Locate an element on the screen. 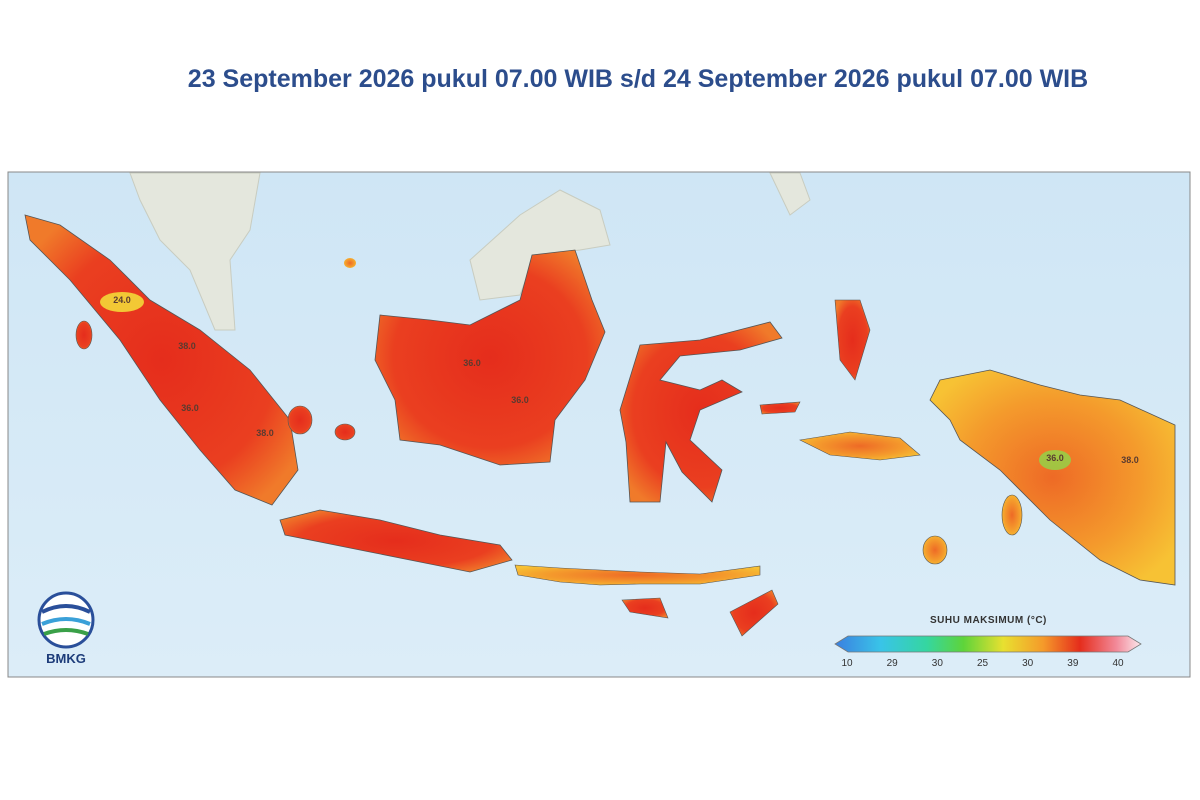 The height and width of the screenshot is (800, 1200). map-label: 24.0 is located at coordinates (122, 300).